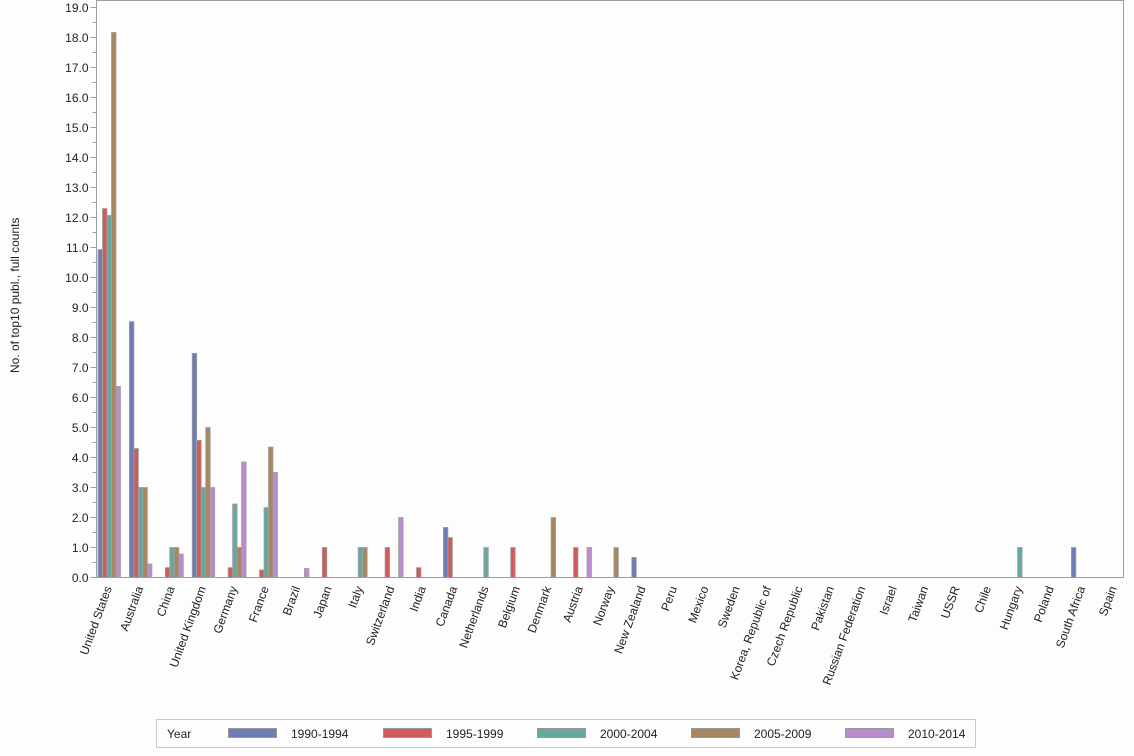  What do you see at coordinates (77, 68) in the screenshot?
I see `y-tick-label: 17.0` at bounding box center [77, 68].